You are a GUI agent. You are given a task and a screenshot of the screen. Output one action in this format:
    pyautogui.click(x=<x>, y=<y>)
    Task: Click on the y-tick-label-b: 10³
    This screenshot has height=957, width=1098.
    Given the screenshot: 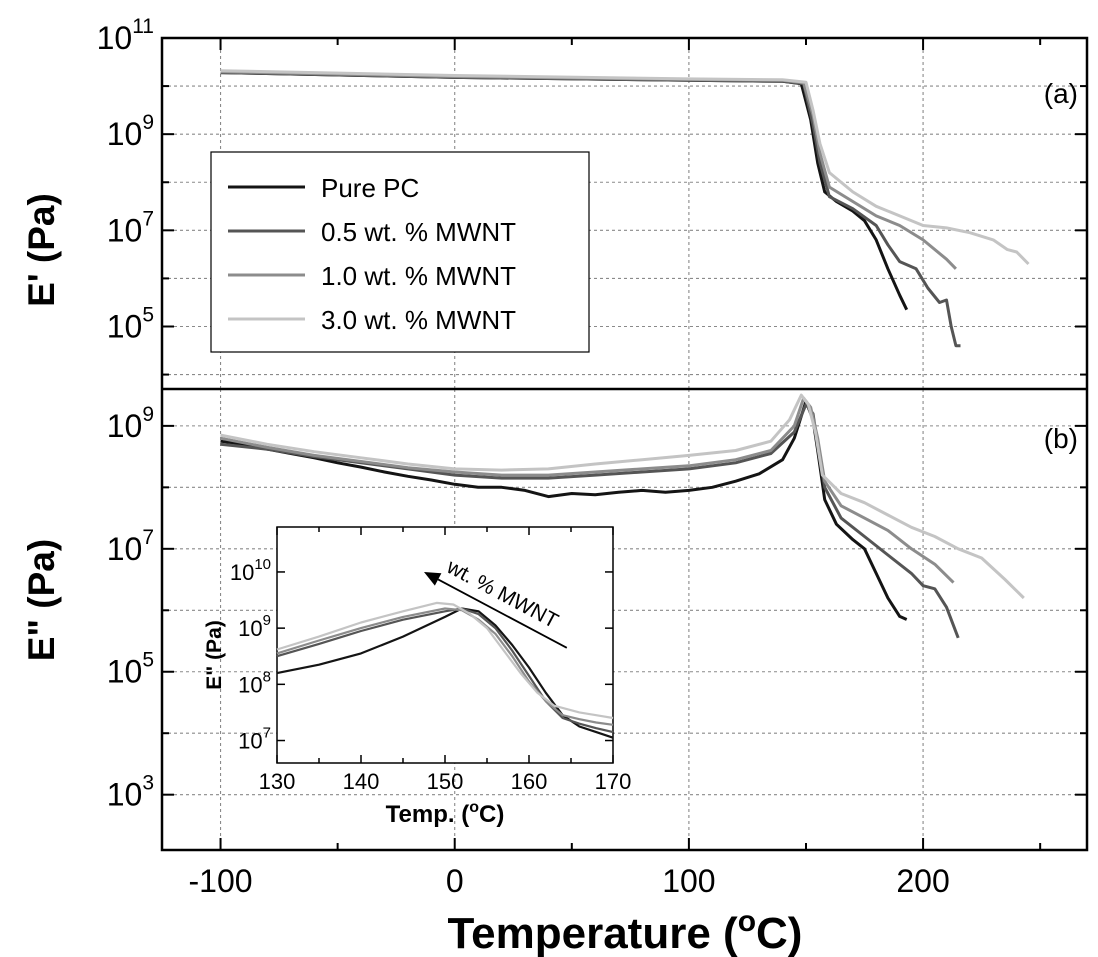 What is the action you would take?
    pyautogui.click(x=130, y=792)
    